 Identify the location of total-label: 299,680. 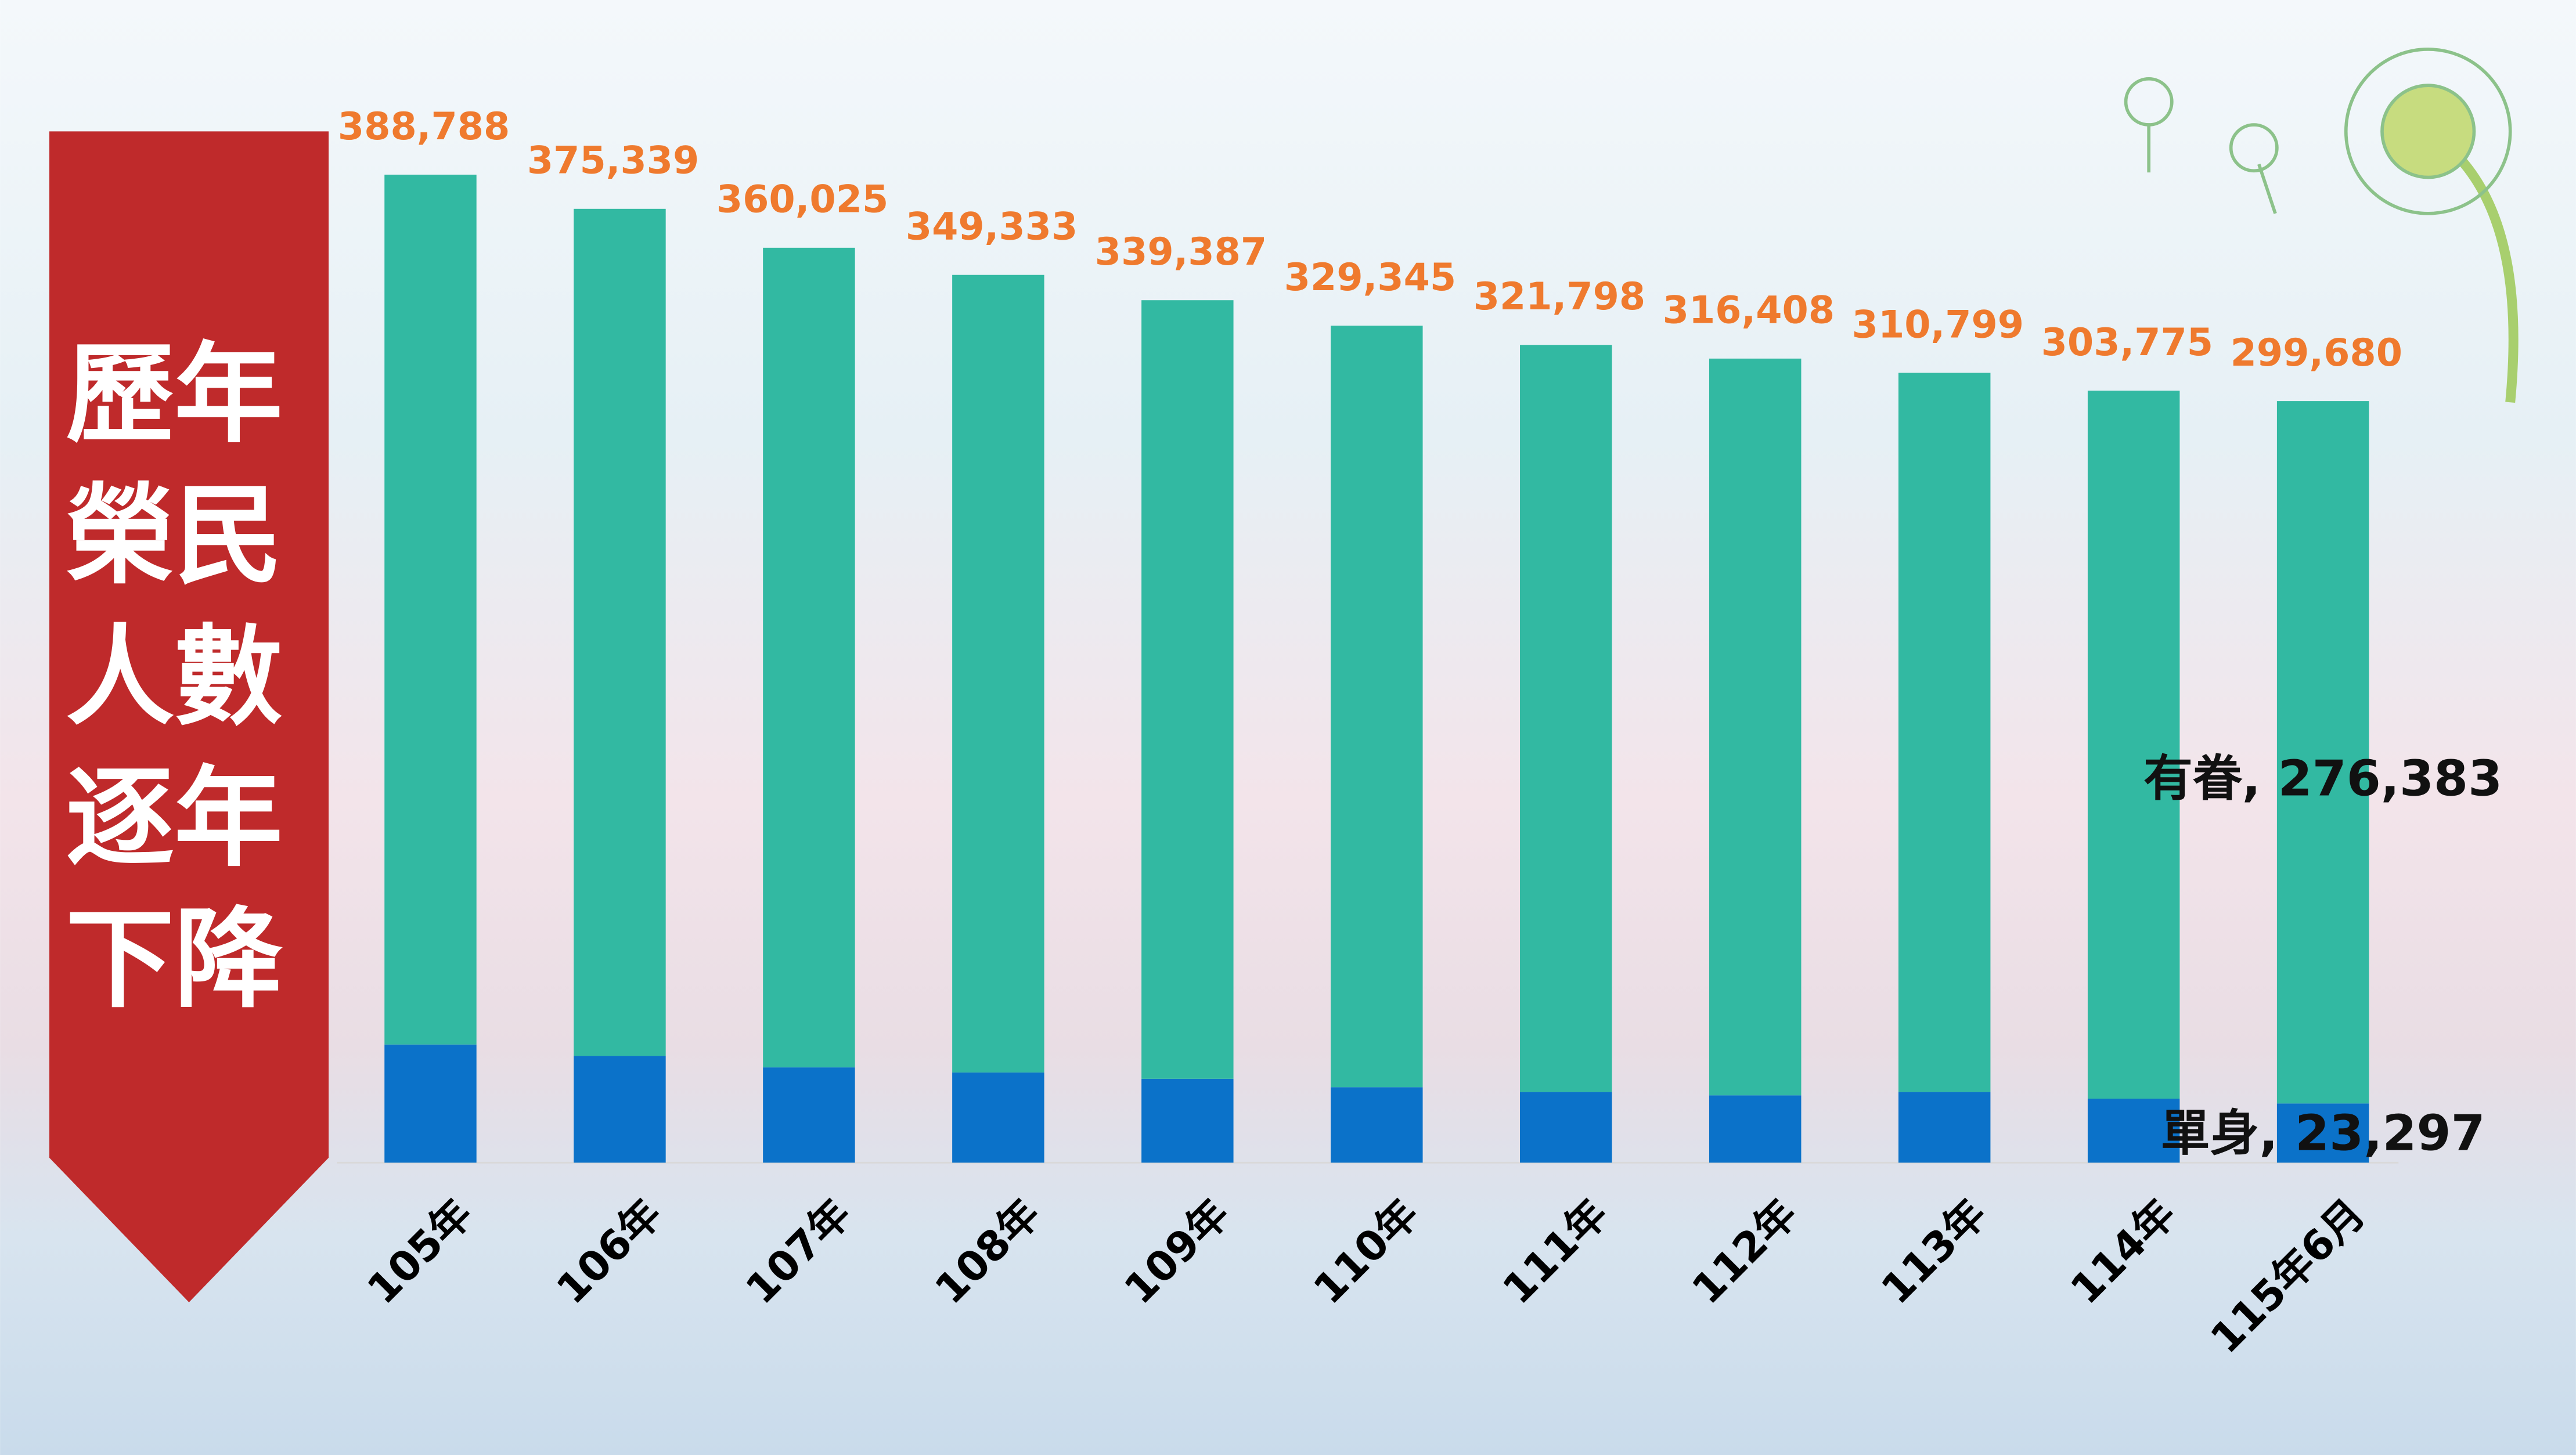
(2316, 353).